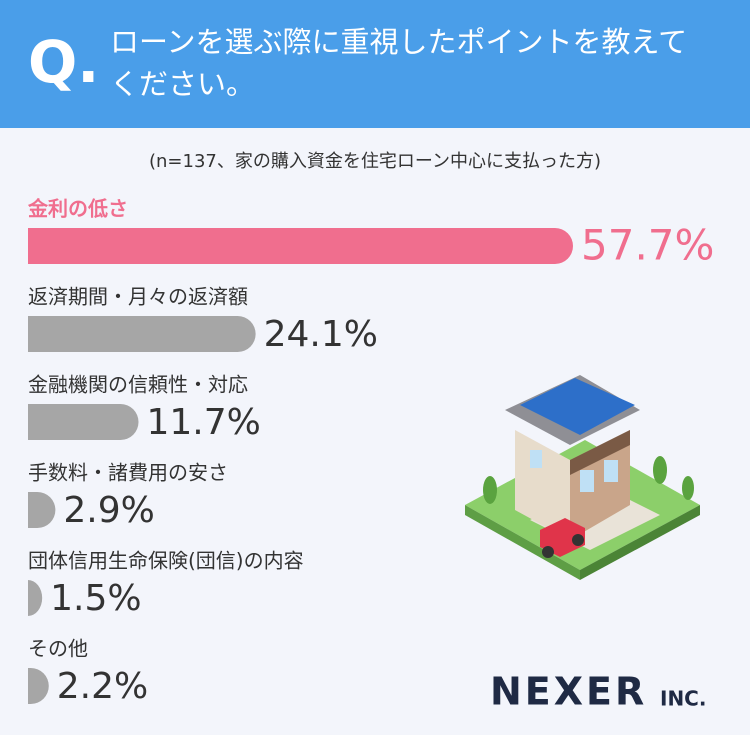 The width and height of the screenshot is (750, 735). Describe the element at coordinates (398, 42) in the screenshot. I see `question: ローンを選ぶ際に重視したポイントを教えて` at that location.